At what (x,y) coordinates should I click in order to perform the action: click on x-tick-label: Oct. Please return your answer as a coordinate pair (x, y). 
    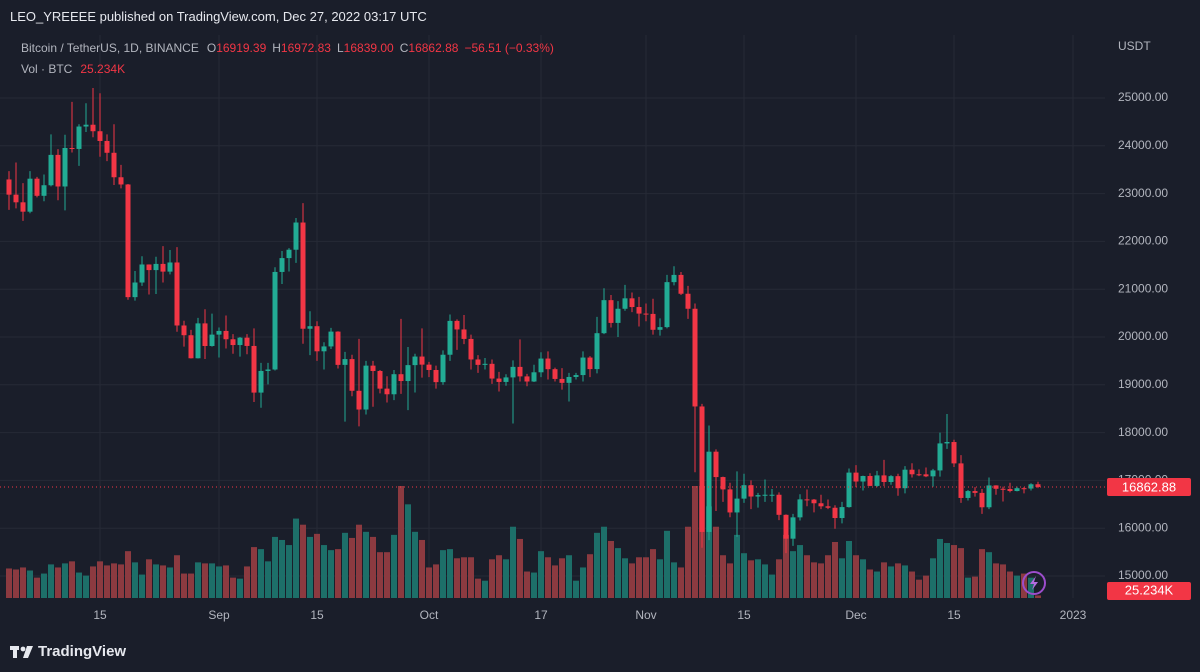
    Looking at the image, I should click on (429, 615).